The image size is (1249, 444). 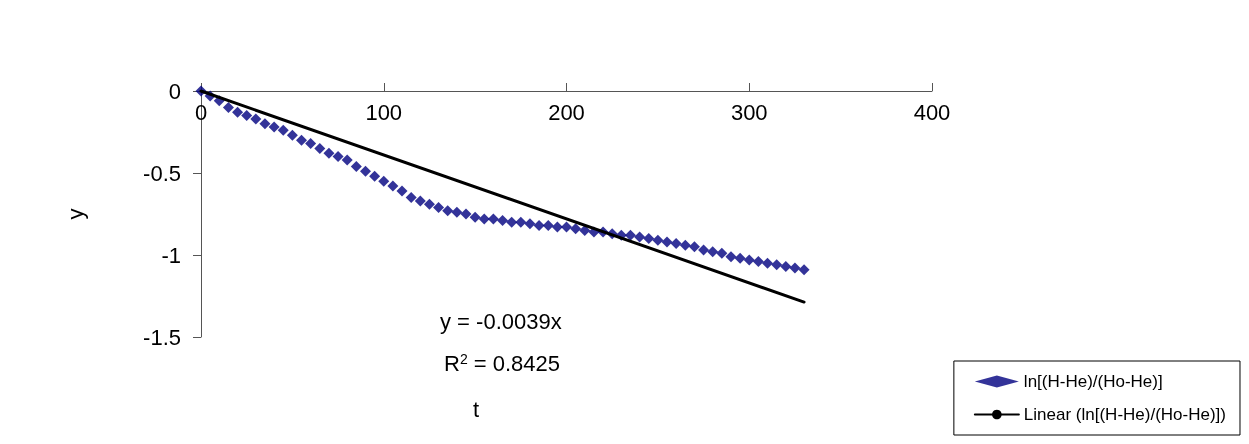 I want to click on y-axis-title: y, so click(x=75, y=214).